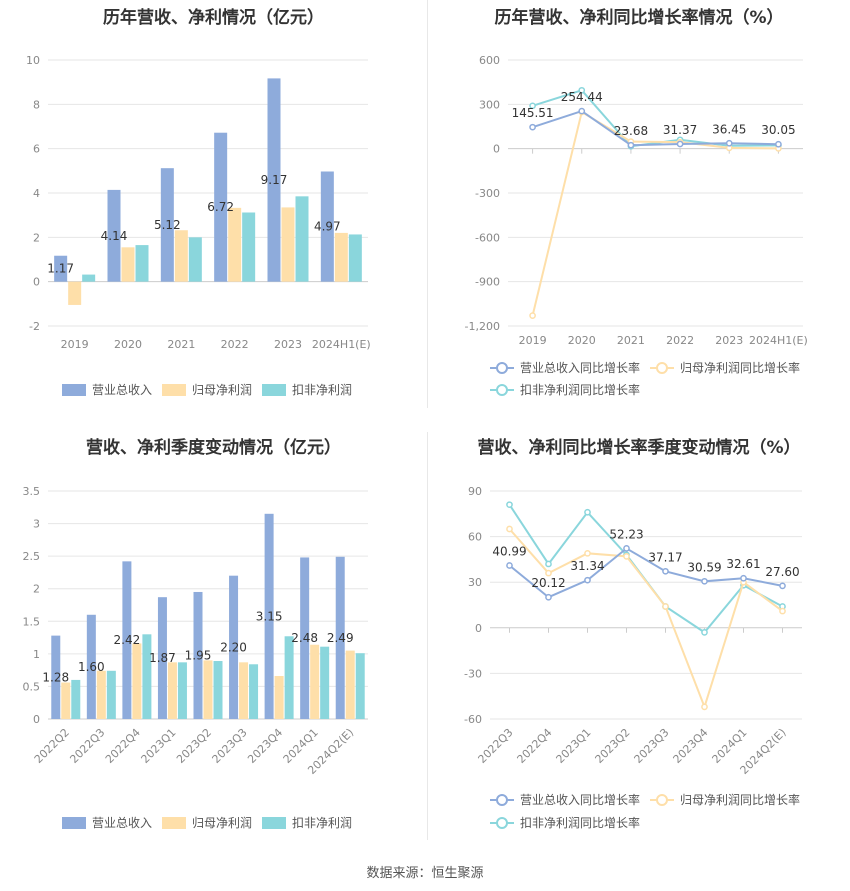  Describe the element at coordinates (36, 524) in the screenshot. I see `y-tick-label: 3` at that location.